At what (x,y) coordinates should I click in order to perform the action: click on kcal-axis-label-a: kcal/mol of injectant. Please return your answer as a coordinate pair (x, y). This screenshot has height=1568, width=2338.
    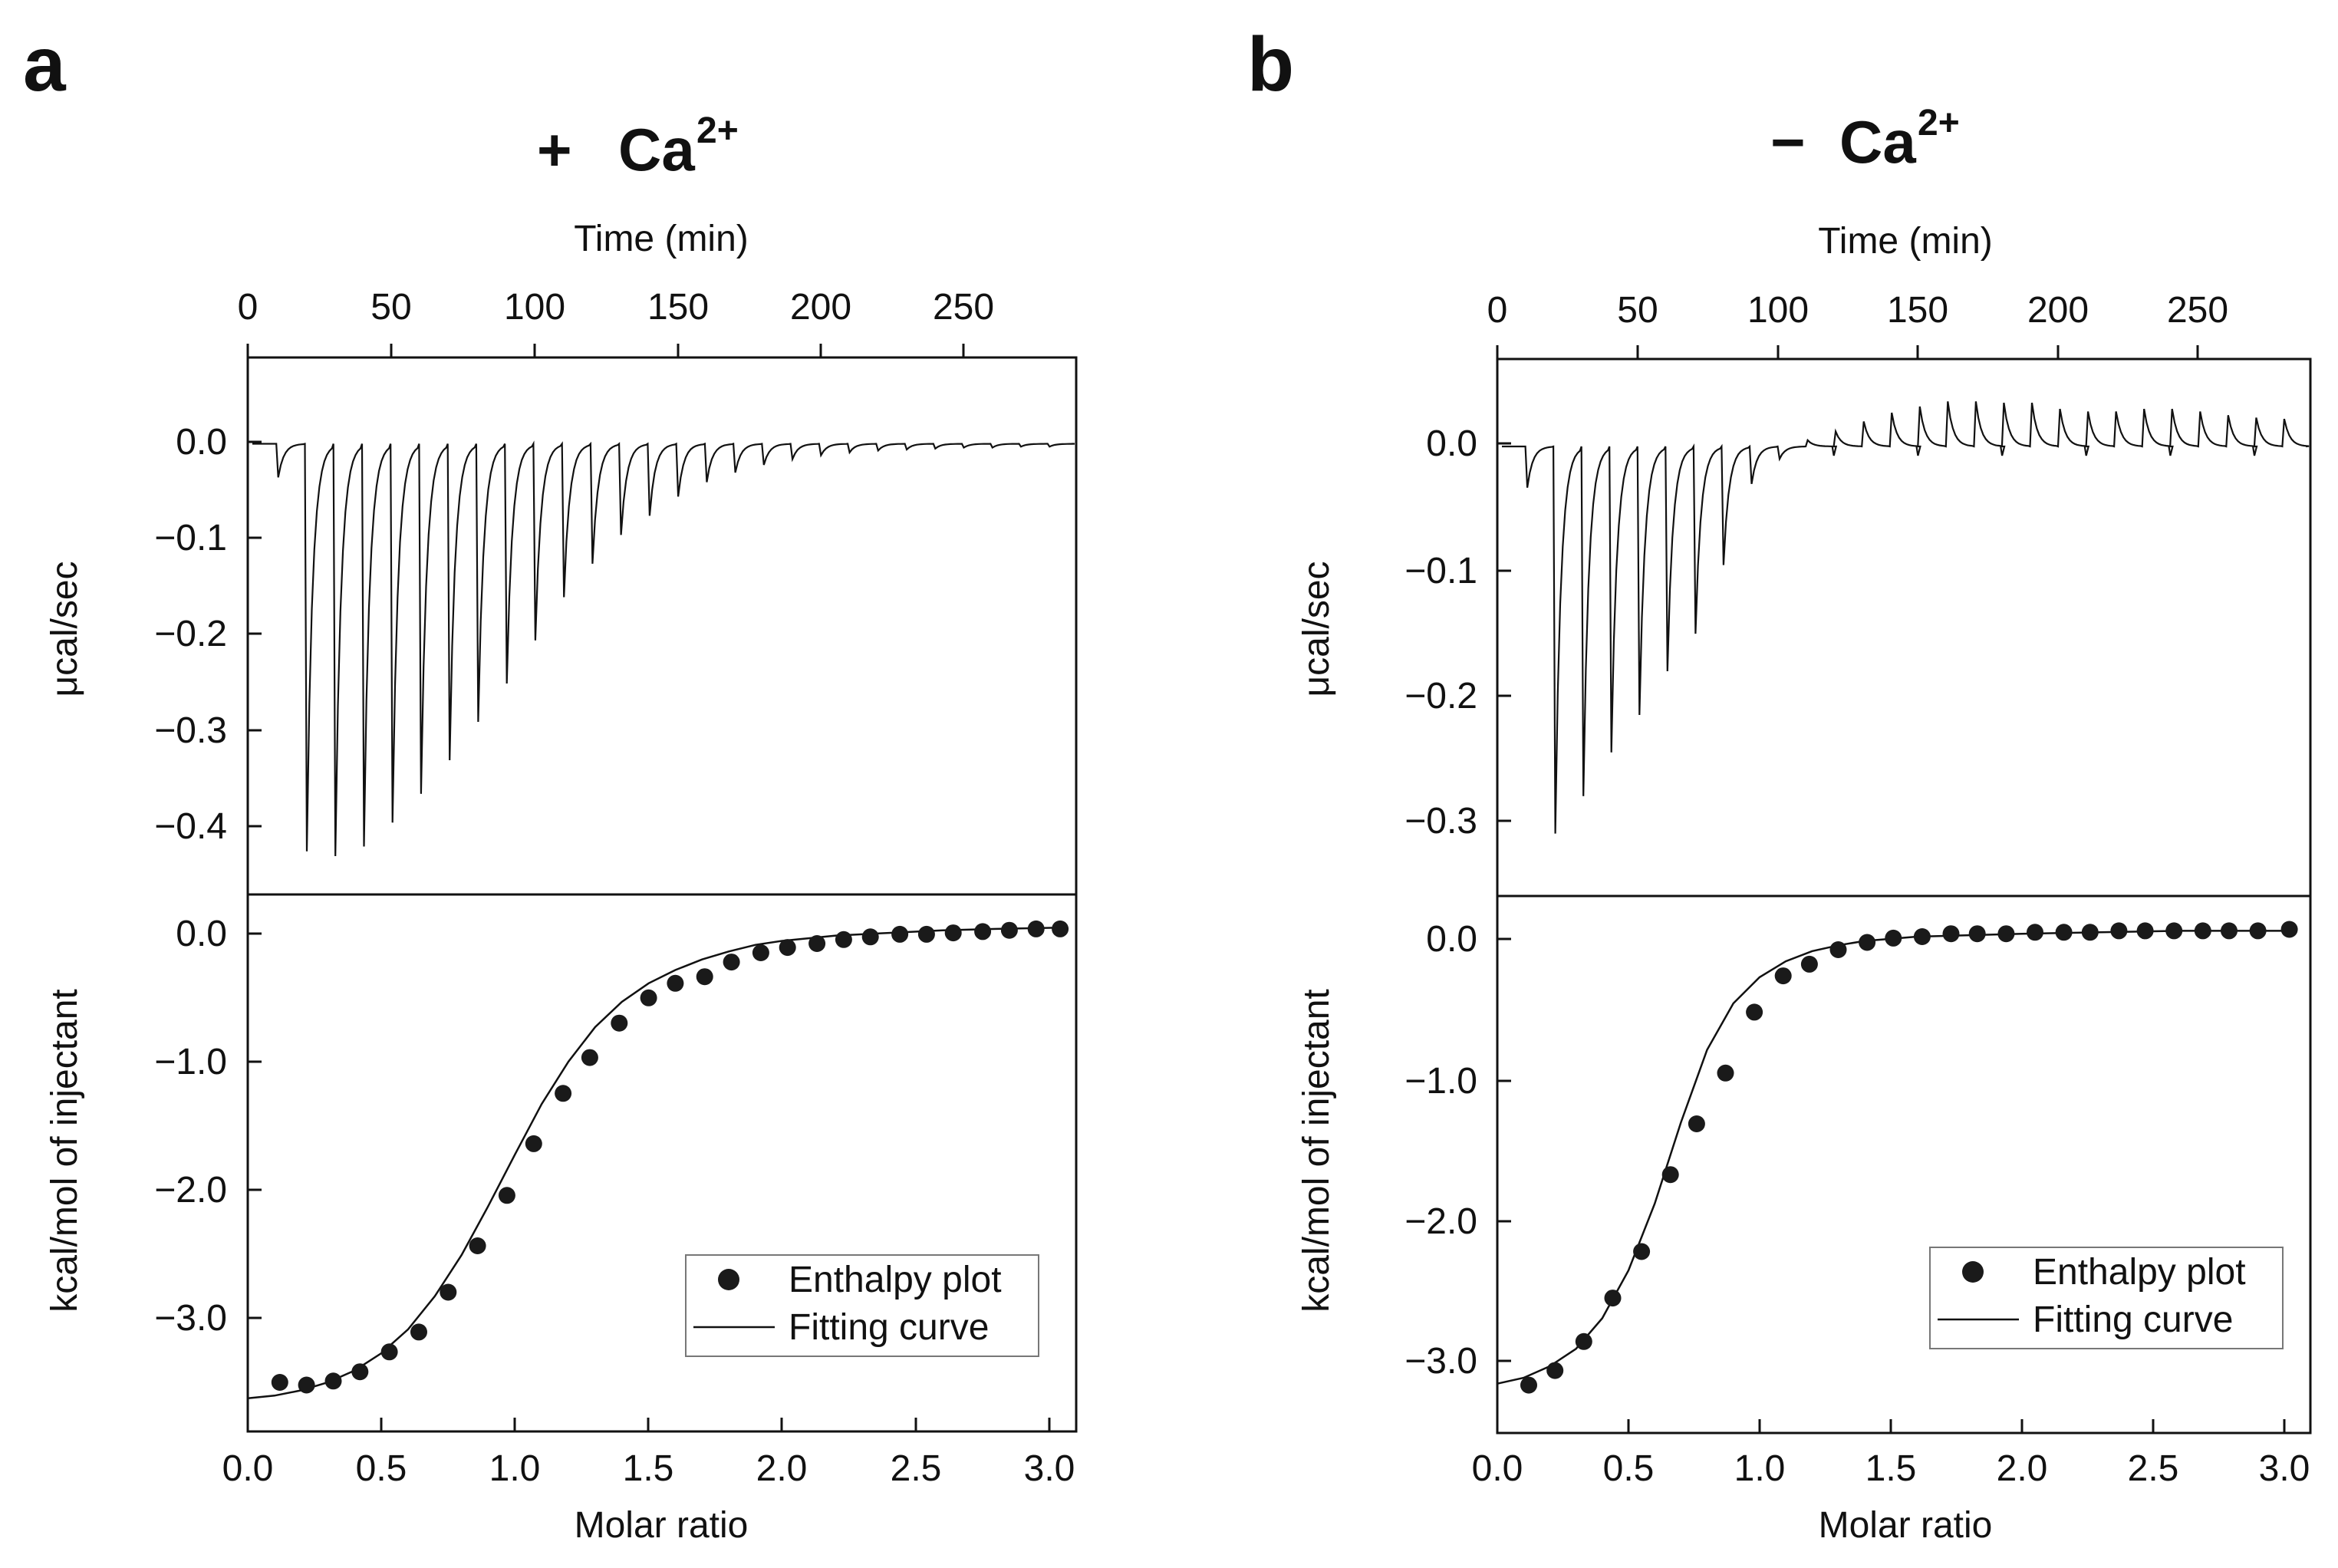
    Looking at the image, I should click on (64, 1151).